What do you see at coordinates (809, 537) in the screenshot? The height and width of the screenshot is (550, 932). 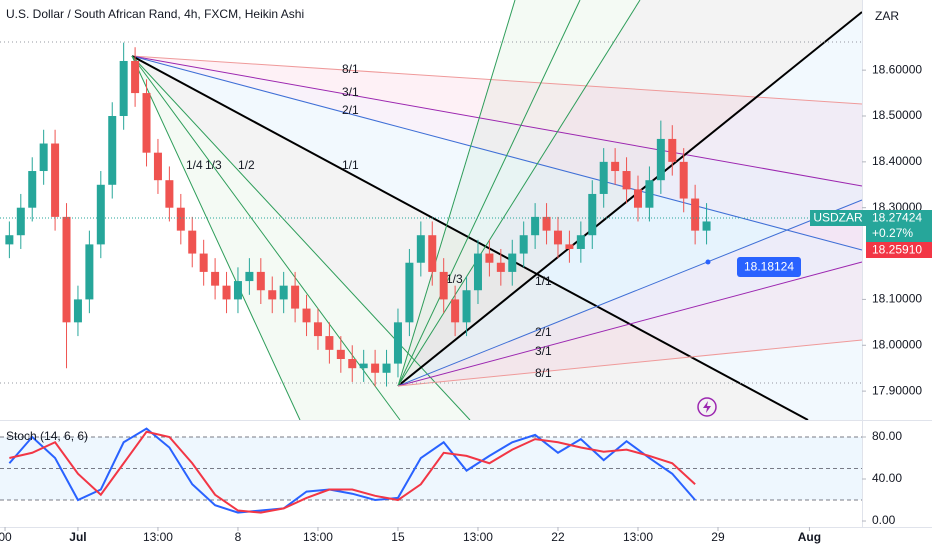 I see `x-tick-label: Aug` at bounding box center [809, 537].